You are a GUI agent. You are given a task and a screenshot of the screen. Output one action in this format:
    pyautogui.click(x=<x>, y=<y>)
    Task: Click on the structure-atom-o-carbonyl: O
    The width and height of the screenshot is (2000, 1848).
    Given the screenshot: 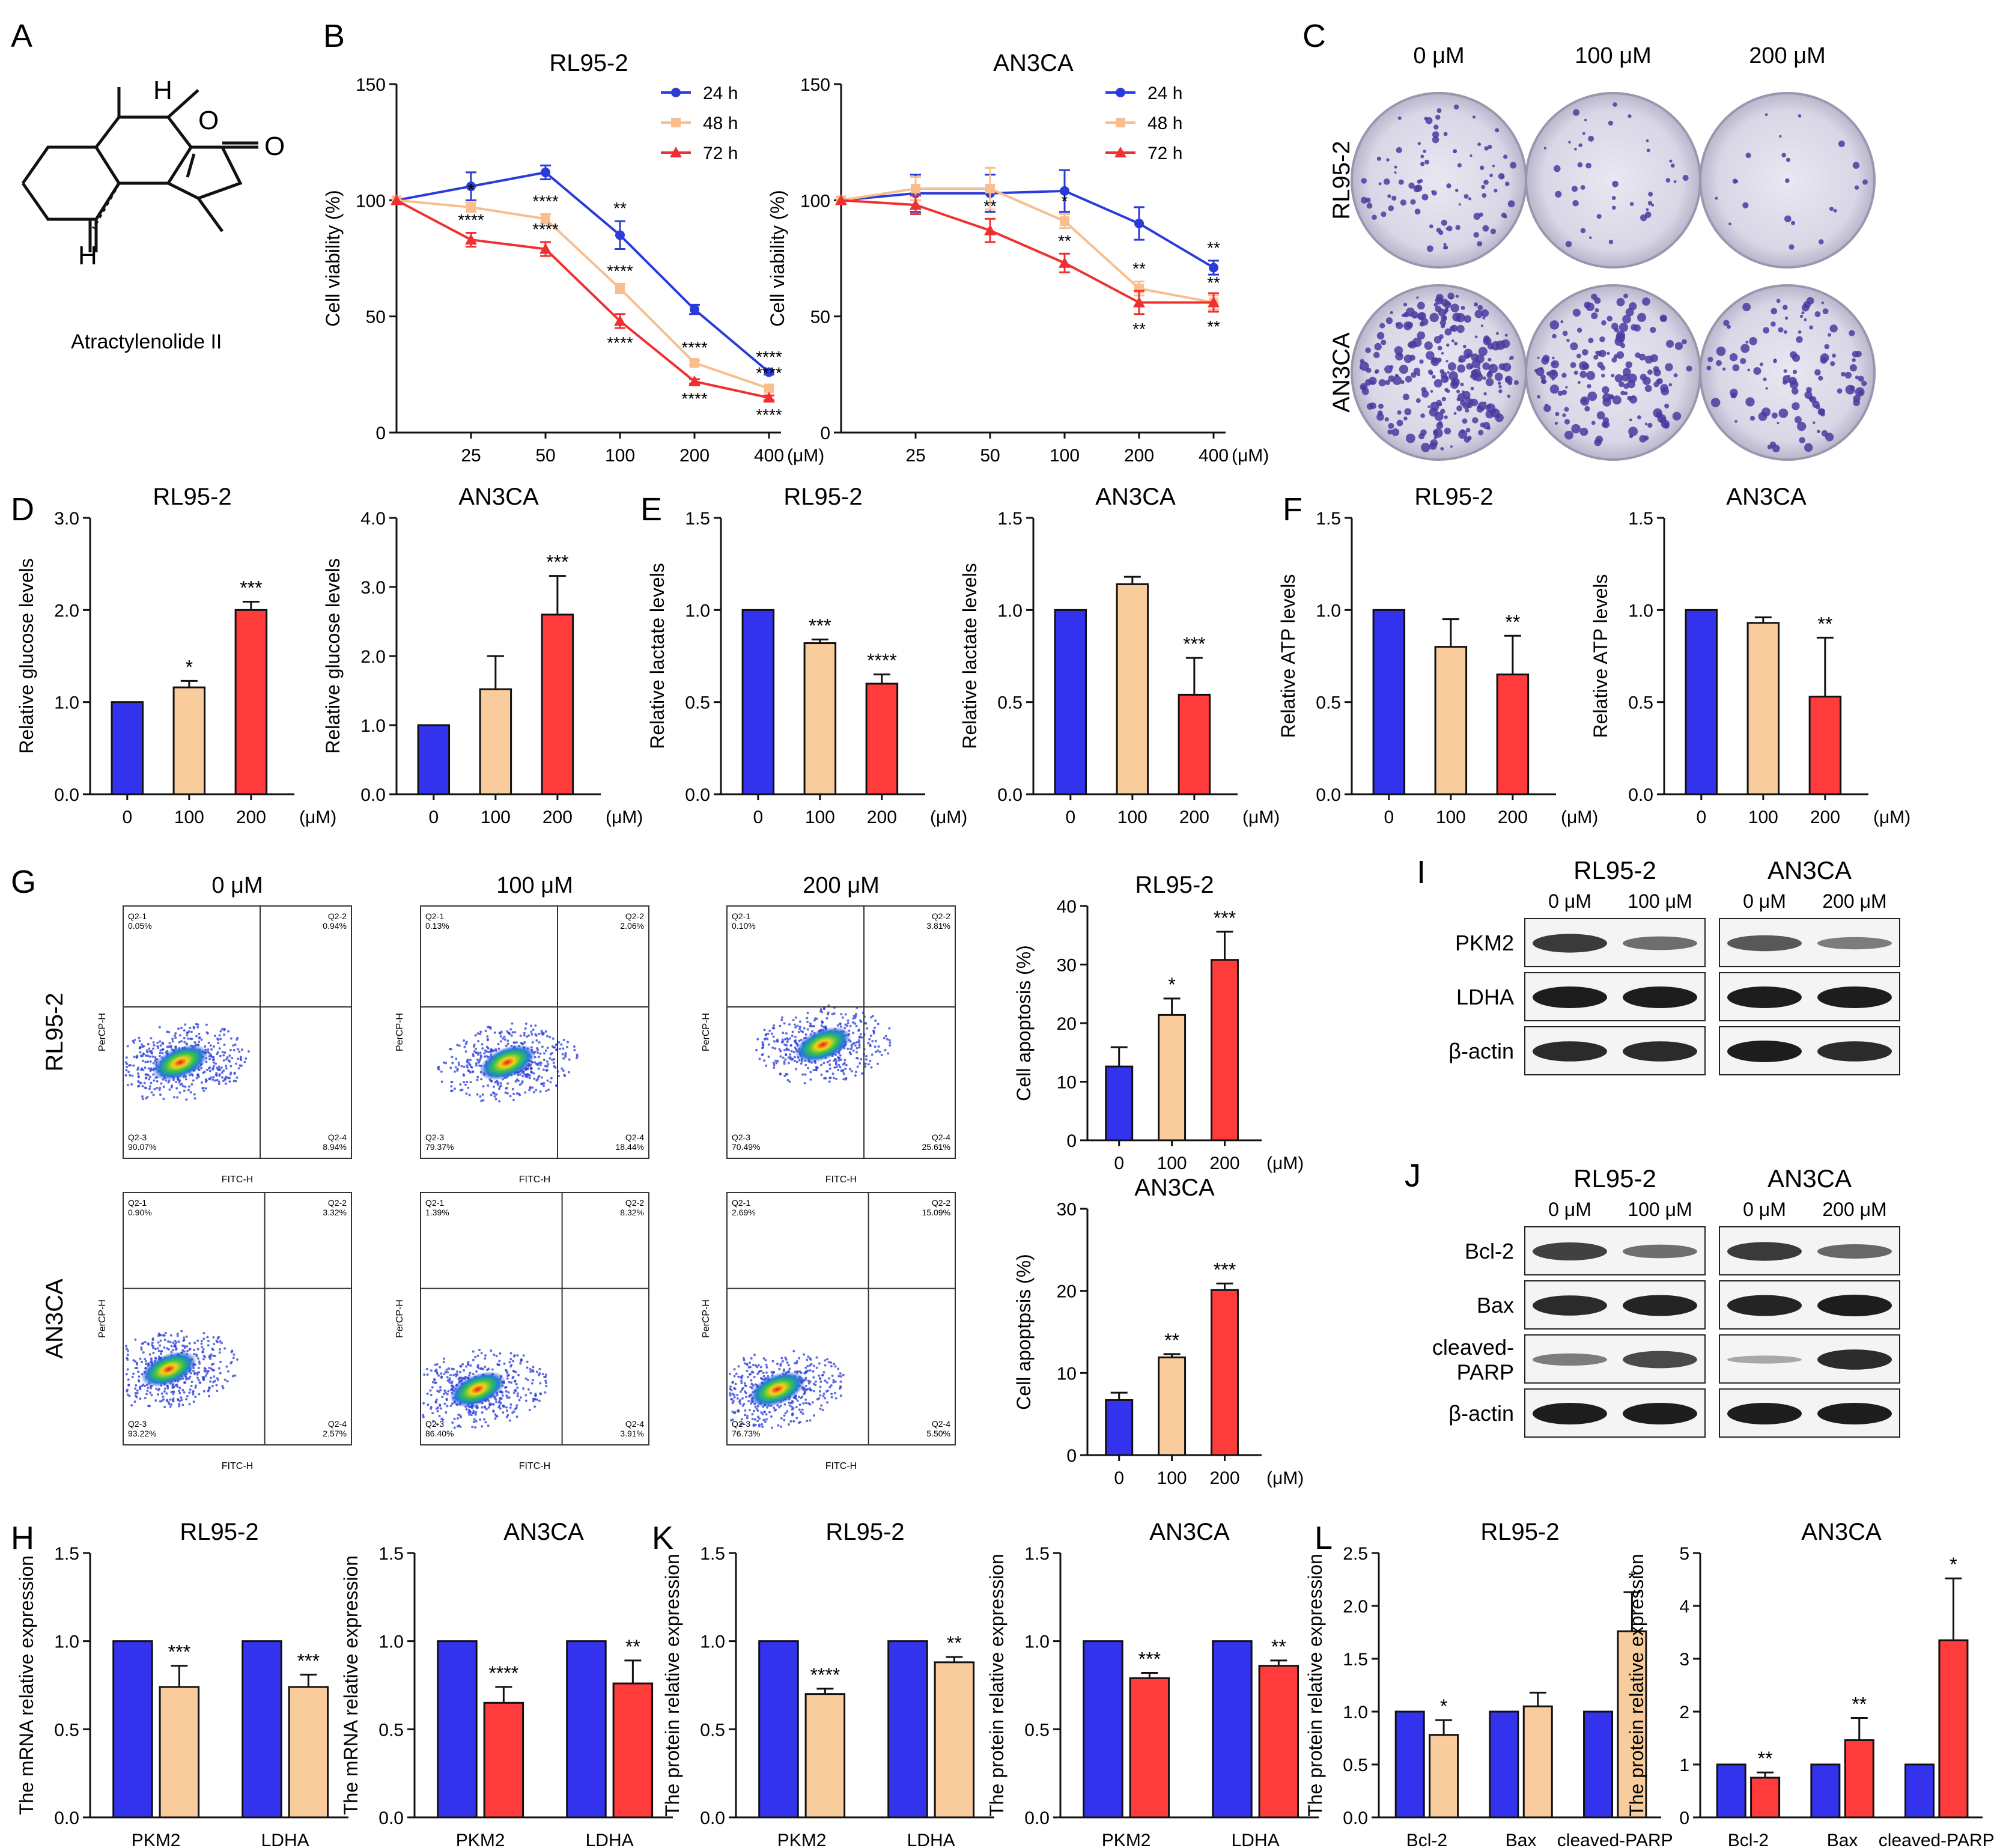 What is the action you would take?
    pyautogui.click(x=274, y=146)
    